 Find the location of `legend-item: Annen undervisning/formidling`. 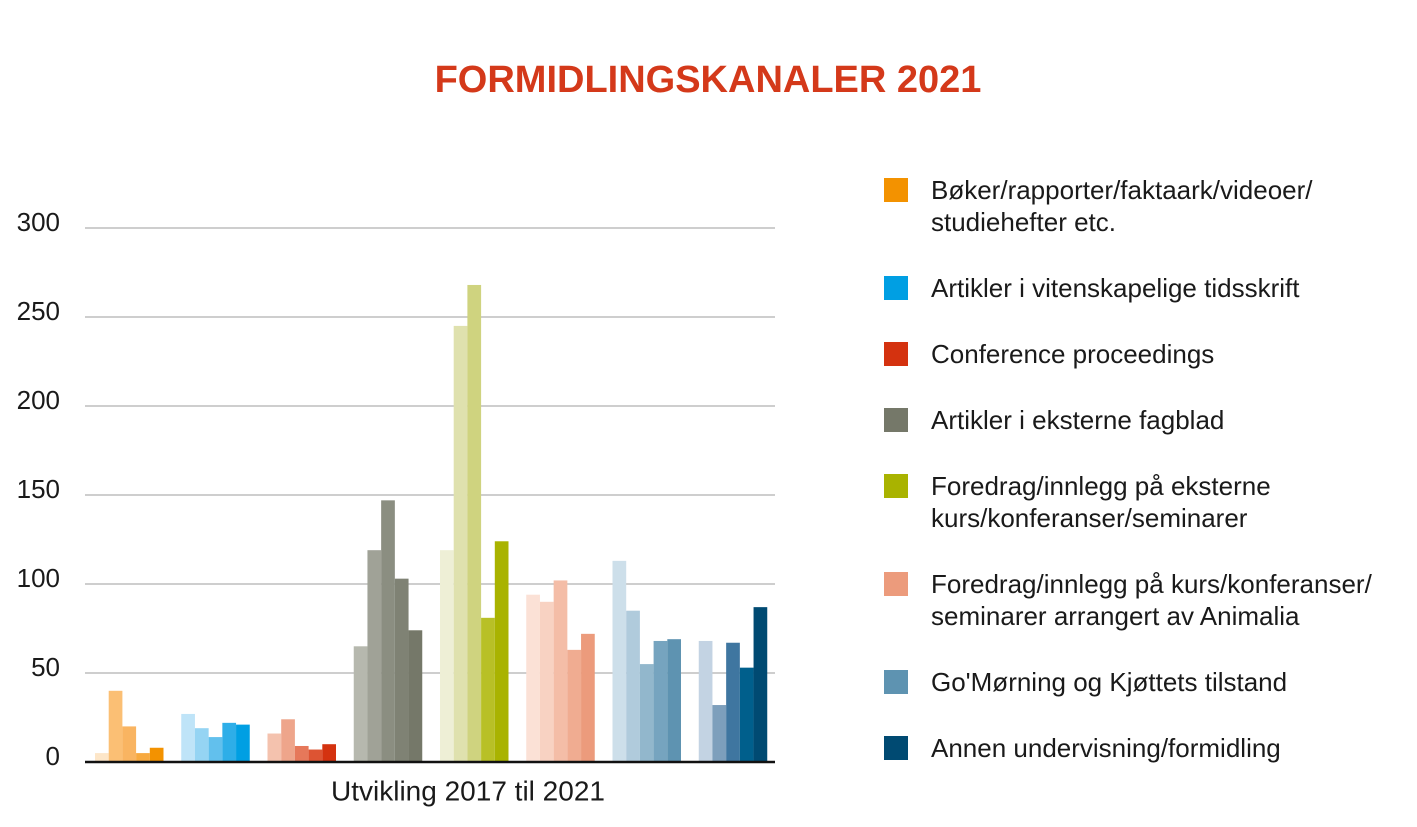

legend-item: Annen undervisning/formidling is located at coordinates (1128, 748).